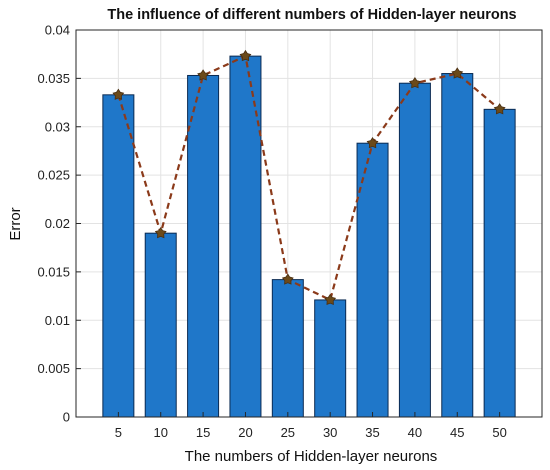  What do you see at coordinates (57, 320) in the screenshot?
I see `y-tick-label: 0.01` at bounding box center [57, 320].